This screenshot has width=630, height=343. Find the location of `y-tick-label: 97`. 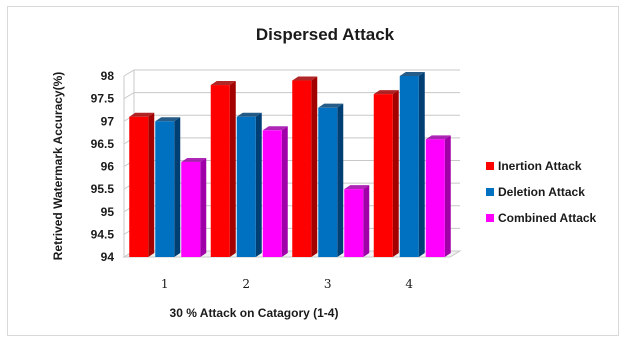

y-tick-label: 97 is located at coordinates (108, 121).